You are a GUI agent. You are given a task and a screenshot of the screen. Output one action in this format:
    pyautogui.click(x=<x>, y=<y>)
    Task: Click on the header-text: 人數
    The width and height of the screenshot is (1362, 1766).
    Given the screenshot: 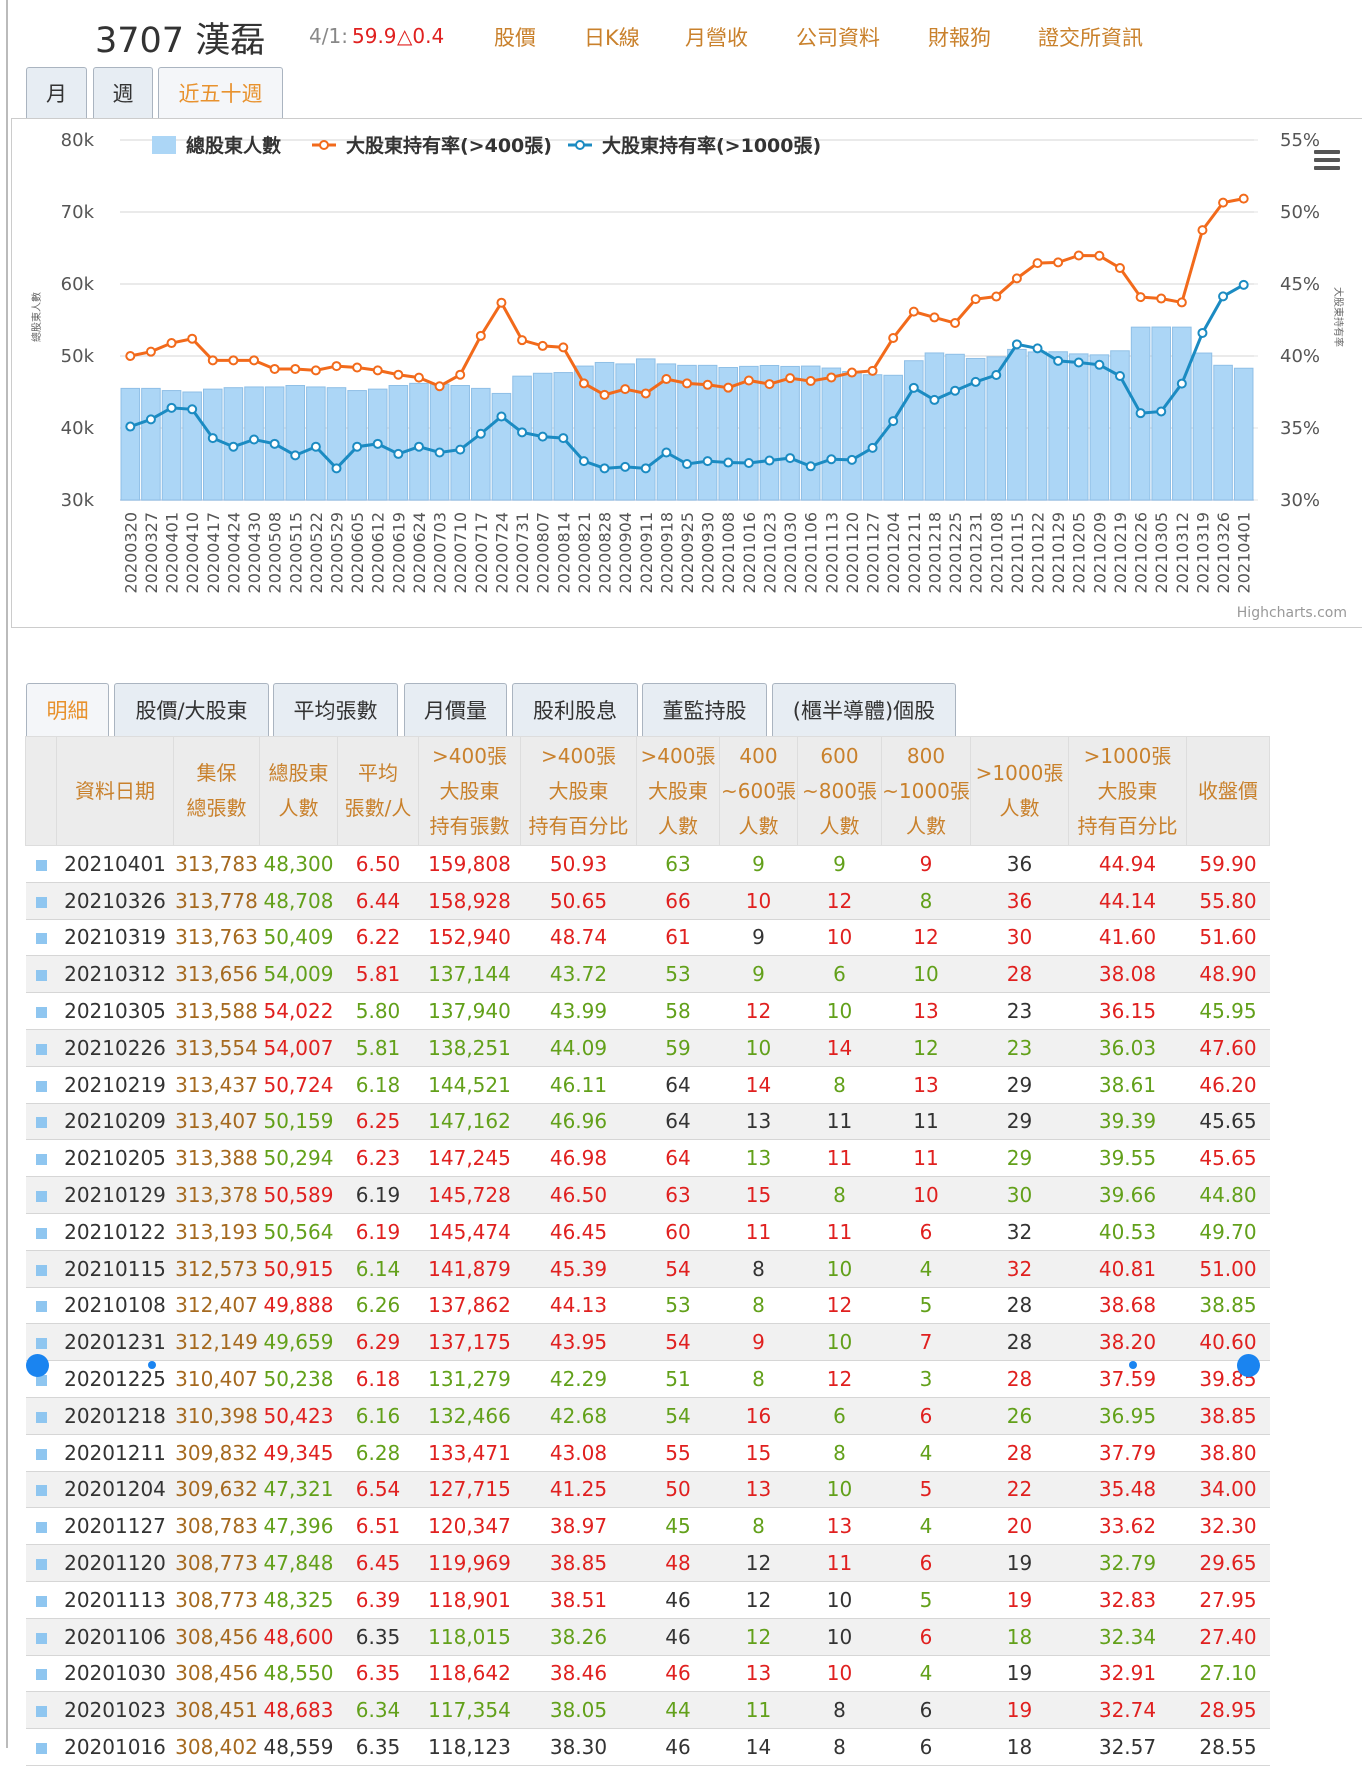 What is the action you would take?
    pyautogui.click(x=926, y=825)
    